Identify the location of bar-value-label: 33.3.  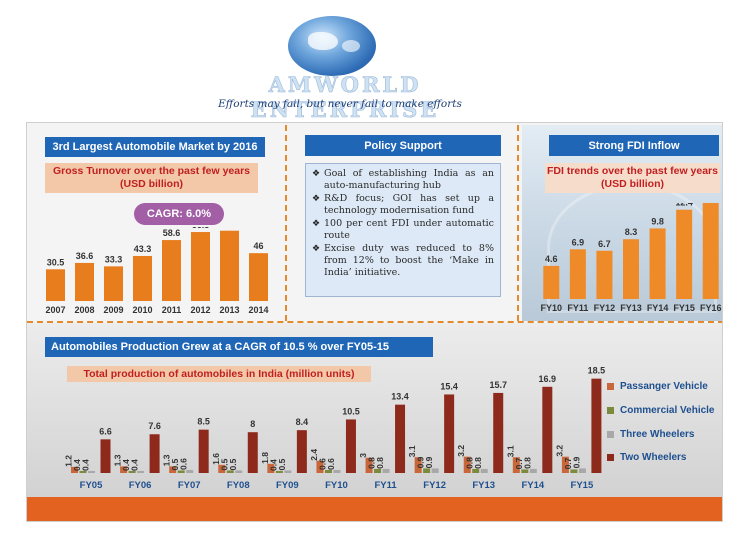
(114, 259).